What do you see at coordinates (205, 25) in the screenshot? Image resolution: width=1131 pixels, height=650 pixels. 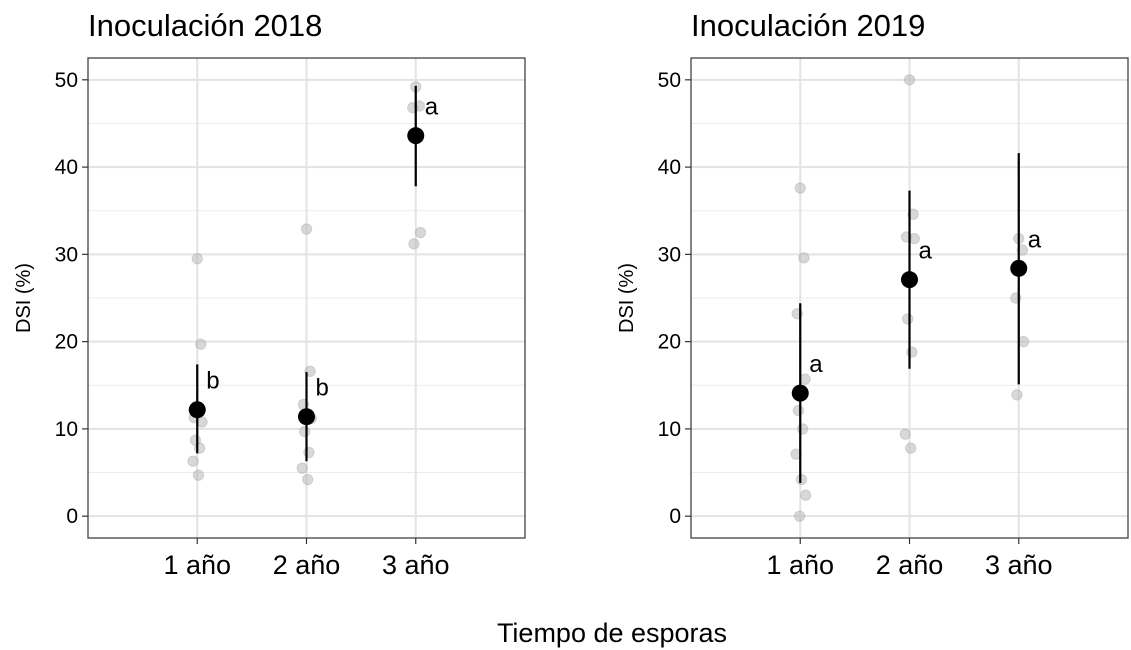 I see `panel-title: Inoculación 2018` at bounding box center [205, 25].